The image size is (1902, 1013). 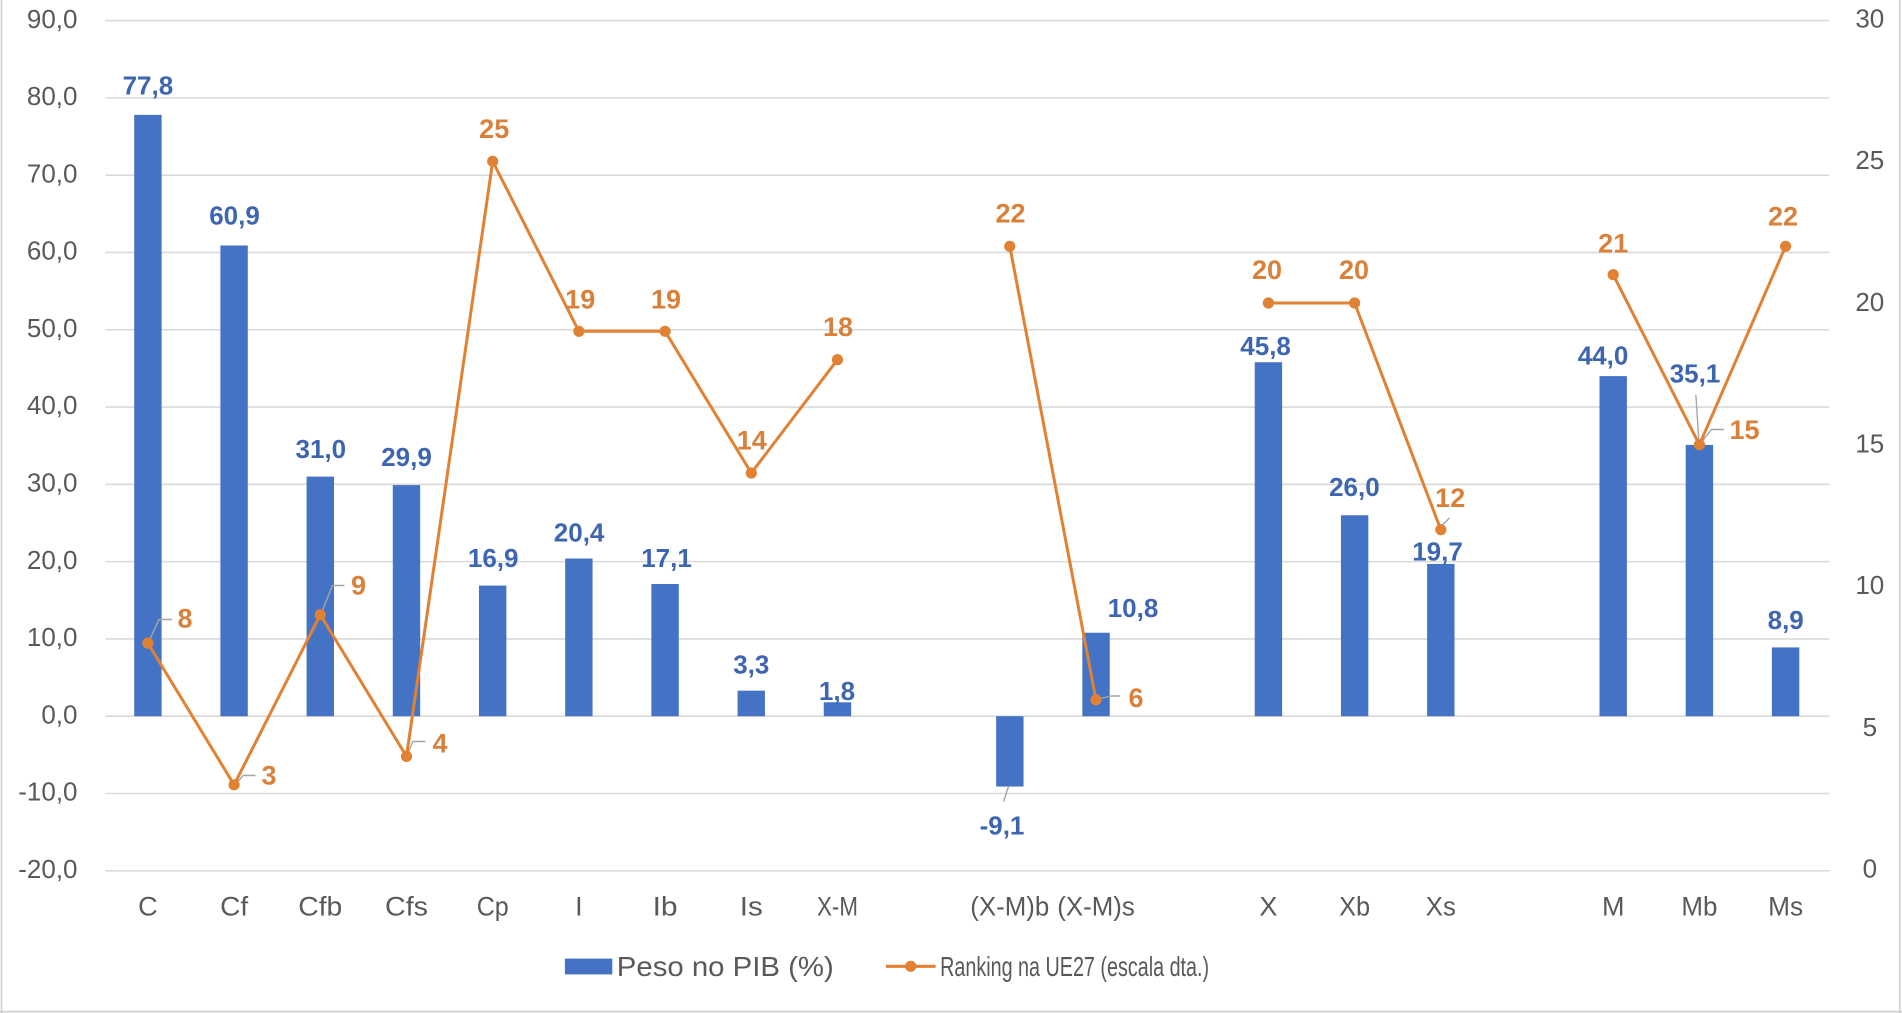 What do you see at coordinates (1603, 356) in the screenshot?
I see `svg-text: 44,0` at bounding box center [1603, 356].